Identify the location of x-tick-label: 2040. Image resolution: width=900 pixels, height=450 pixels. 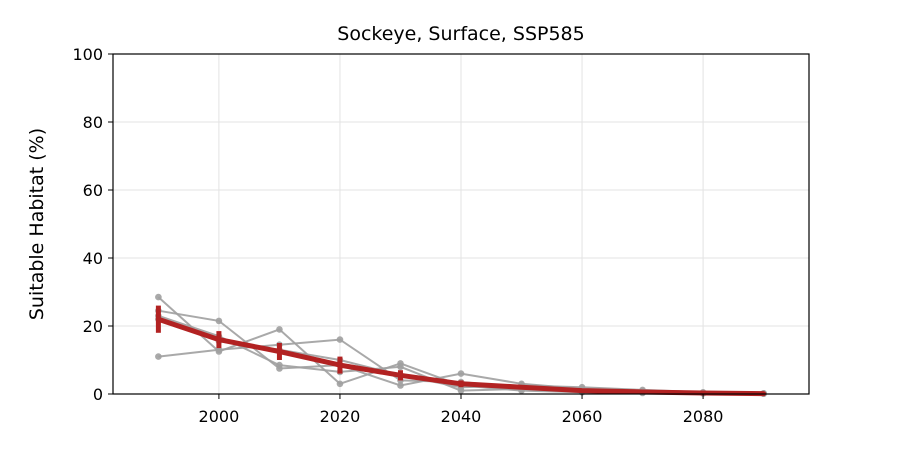
(461, 416).